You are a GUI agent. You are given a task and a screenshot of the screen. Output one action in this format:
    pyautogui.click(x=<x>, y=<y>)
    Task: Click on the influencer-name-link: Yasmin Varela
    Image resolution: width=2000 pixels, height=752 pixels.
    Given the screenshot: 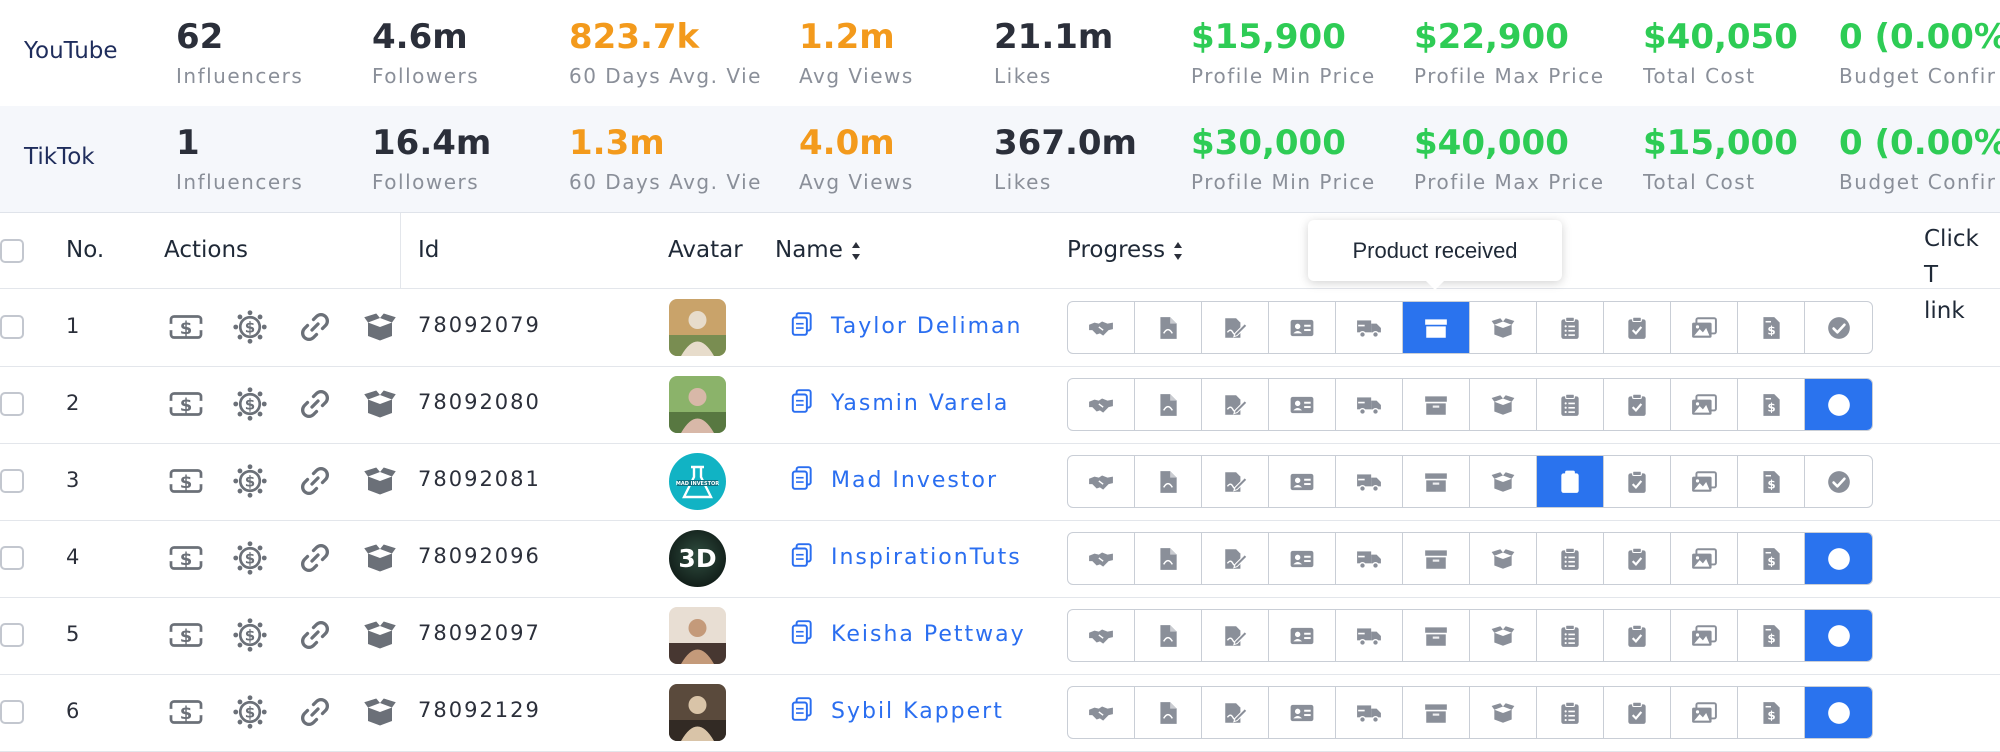 What is the action you would take?
    pyautogui.click(x=920, y=403)
    